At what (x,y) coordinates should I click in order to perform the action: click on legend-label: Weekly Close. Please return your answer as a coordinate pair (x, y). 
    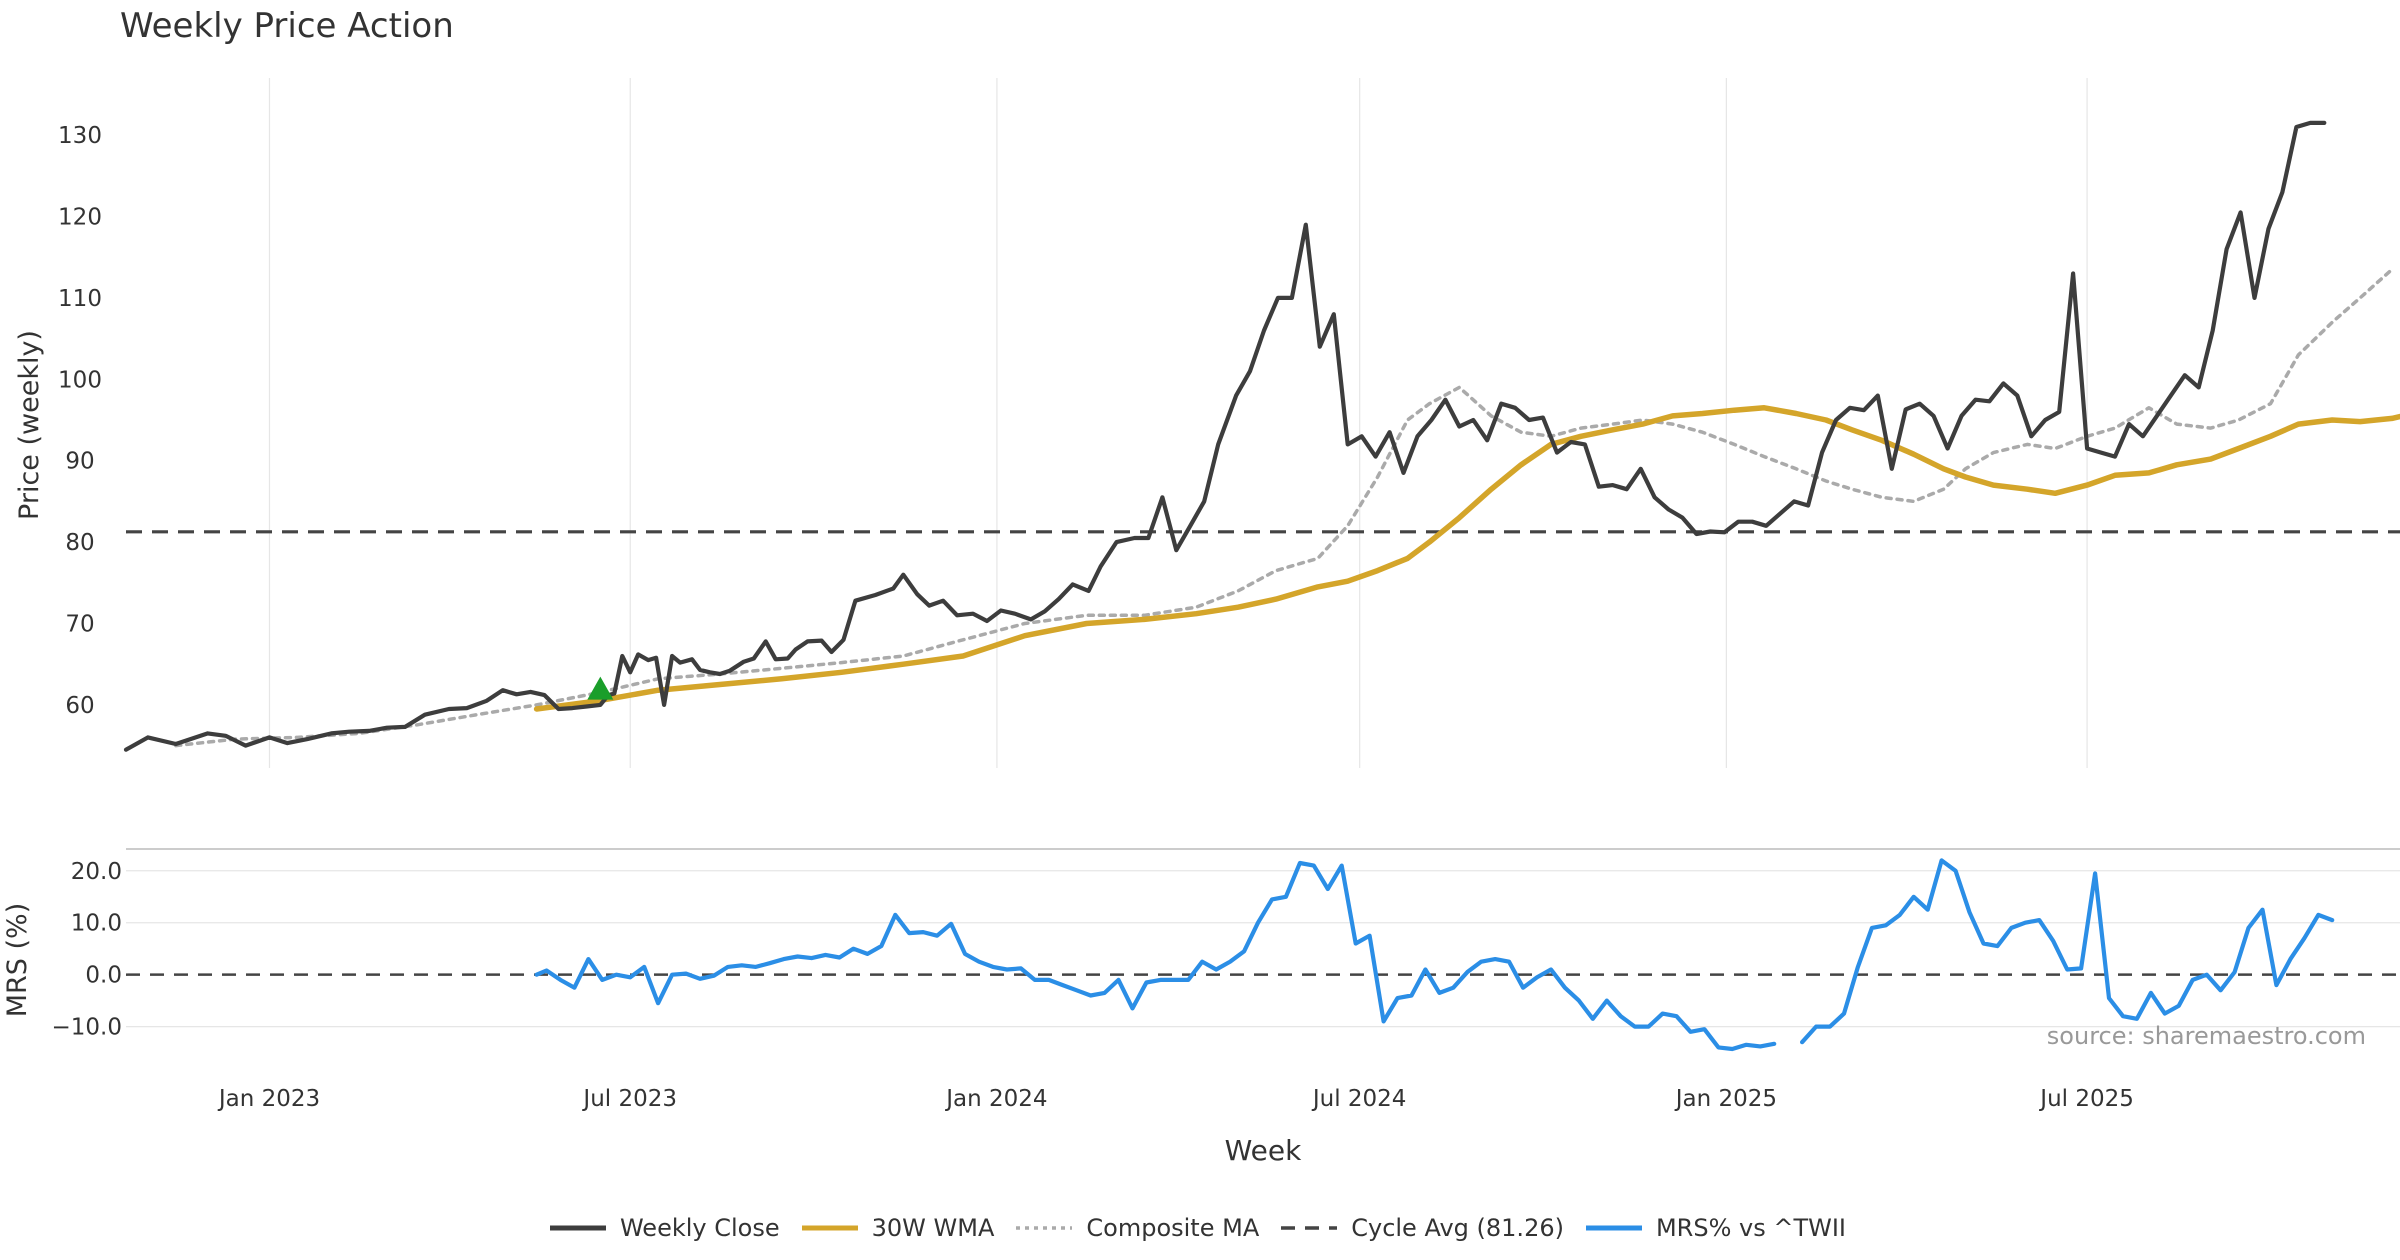
    Looking at the image, I should click on (699, 1228).